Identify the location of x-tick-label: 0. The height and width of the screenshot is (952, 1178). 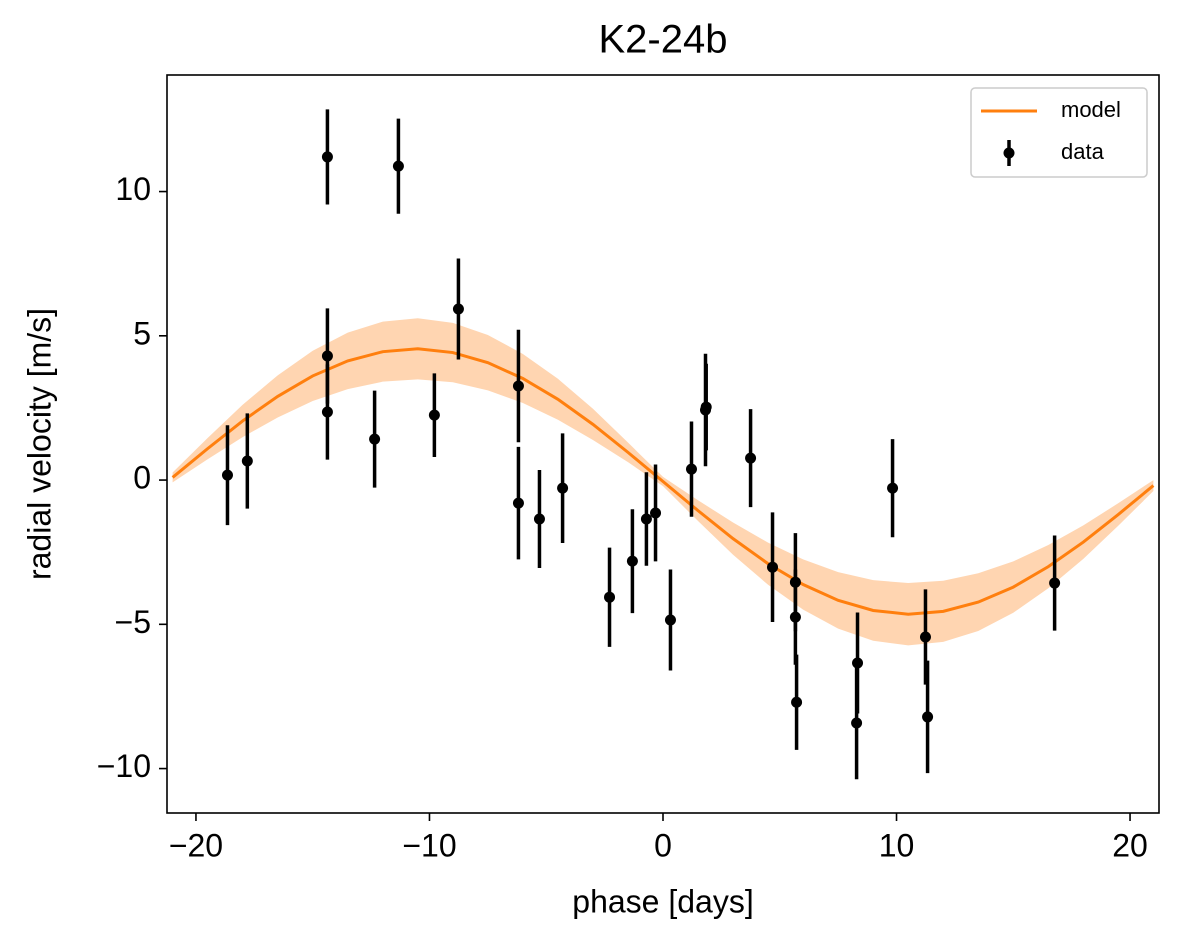
(663, 845).